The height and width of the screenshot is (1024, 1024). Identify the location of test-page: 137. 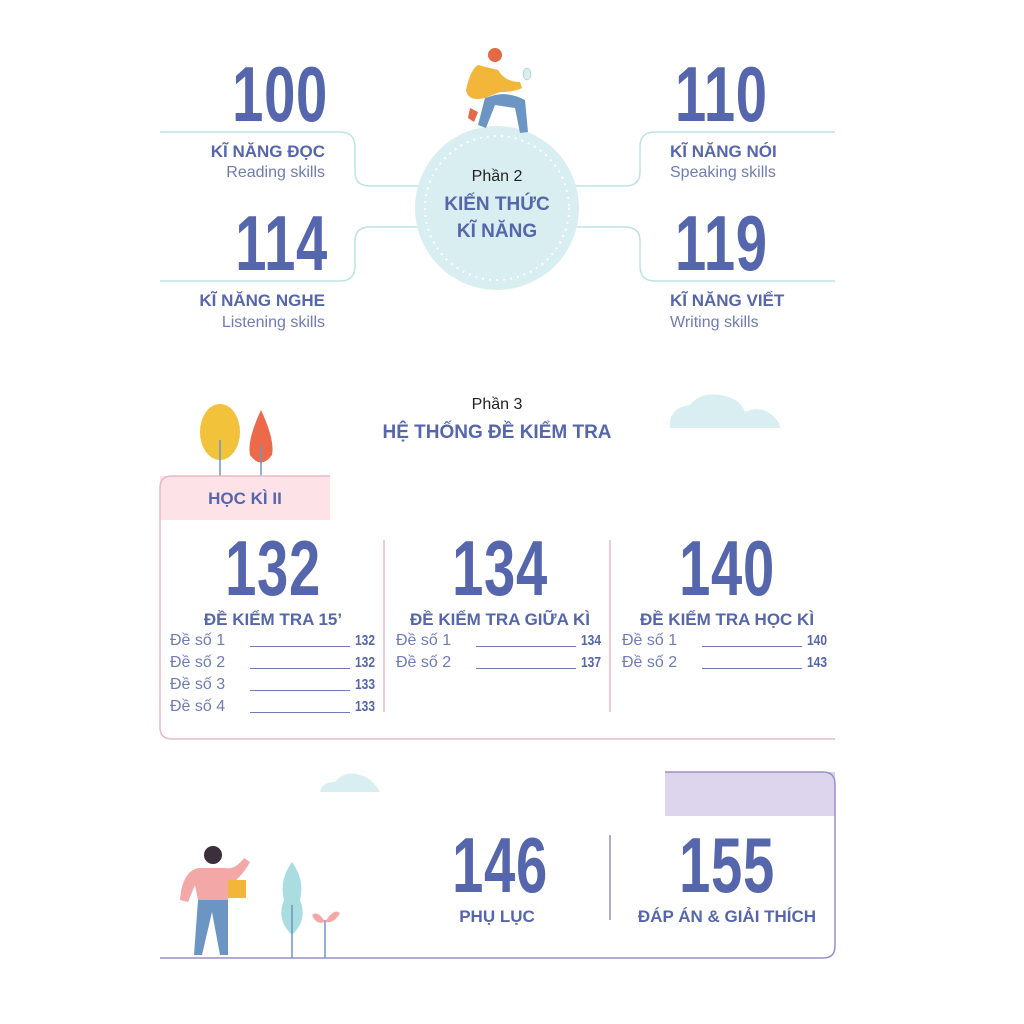
(590, 662).